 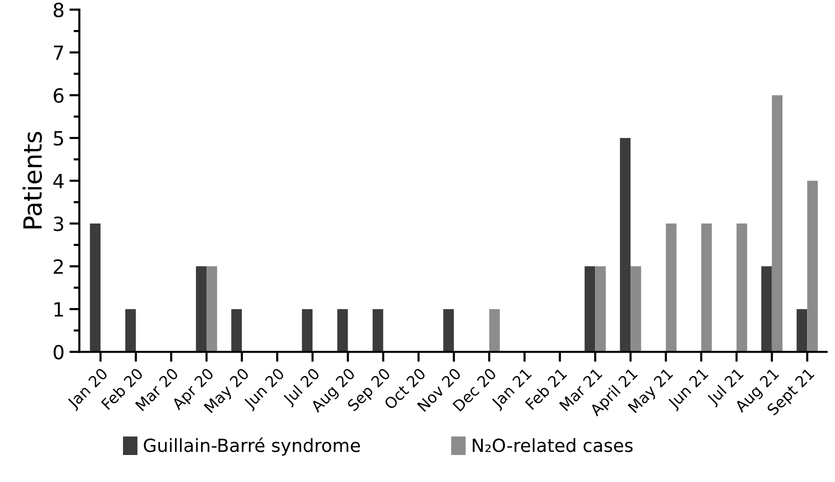 I want to click on y-tick-label: 0, so click(x=59, y=352).